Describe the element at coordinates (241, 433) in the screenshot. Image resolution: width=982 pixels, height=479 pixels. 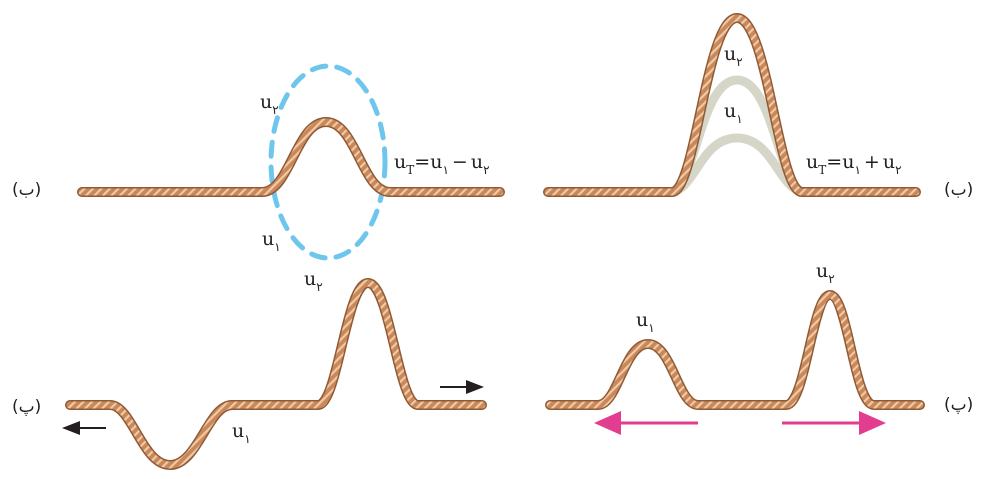
I see `label-u1-bottom-left: u۱` at that location.